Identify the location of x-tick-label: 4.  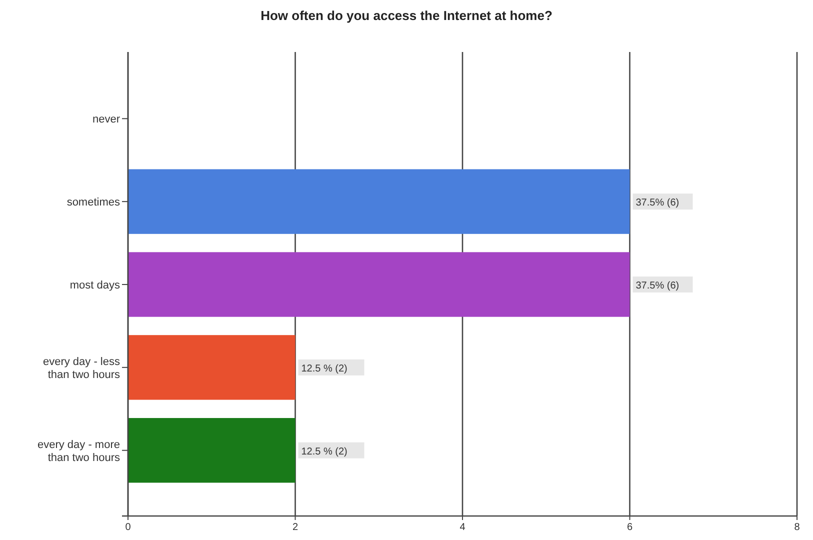
(463, 527).